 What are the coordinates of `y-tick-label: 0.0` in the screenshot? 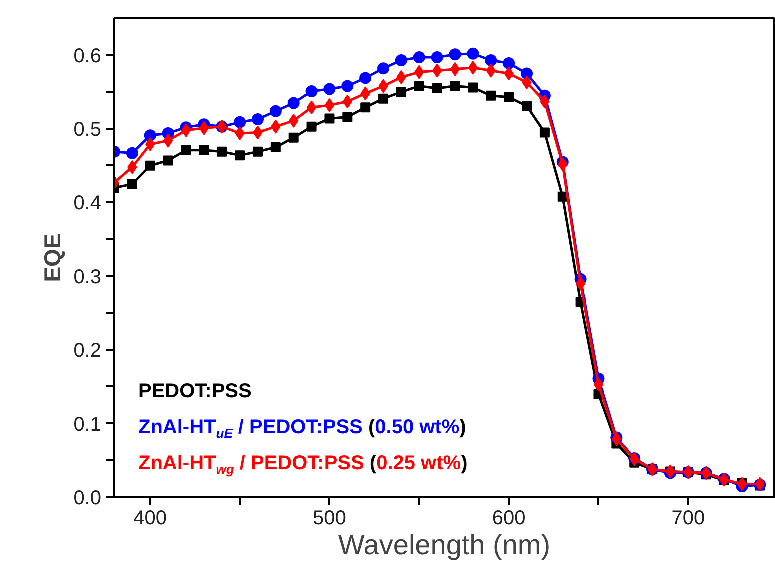 It's located at (88, 499).